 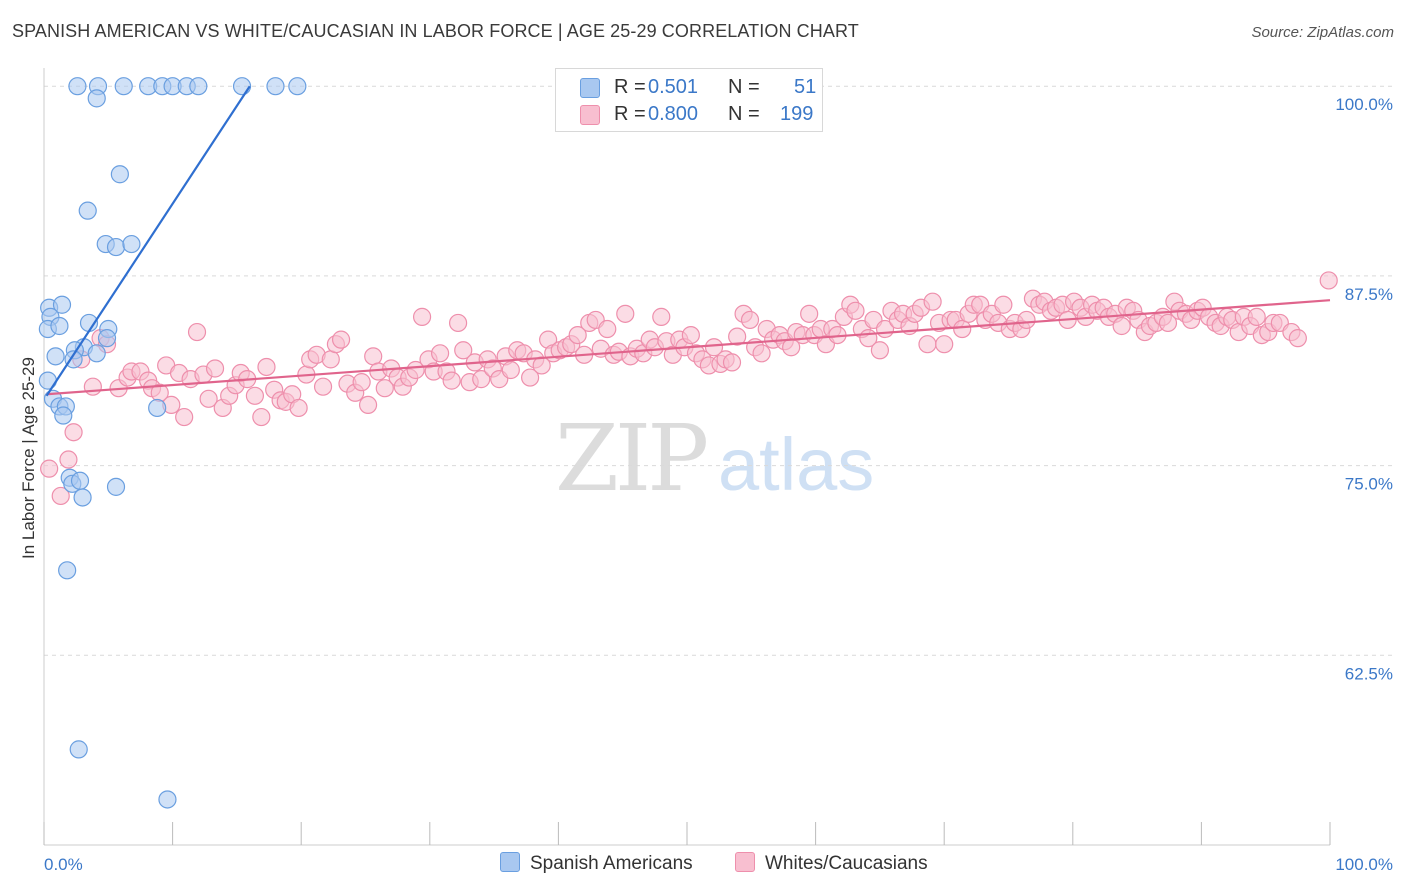 I want to click on legend-r-label: R =, so click(x=630, y=114).